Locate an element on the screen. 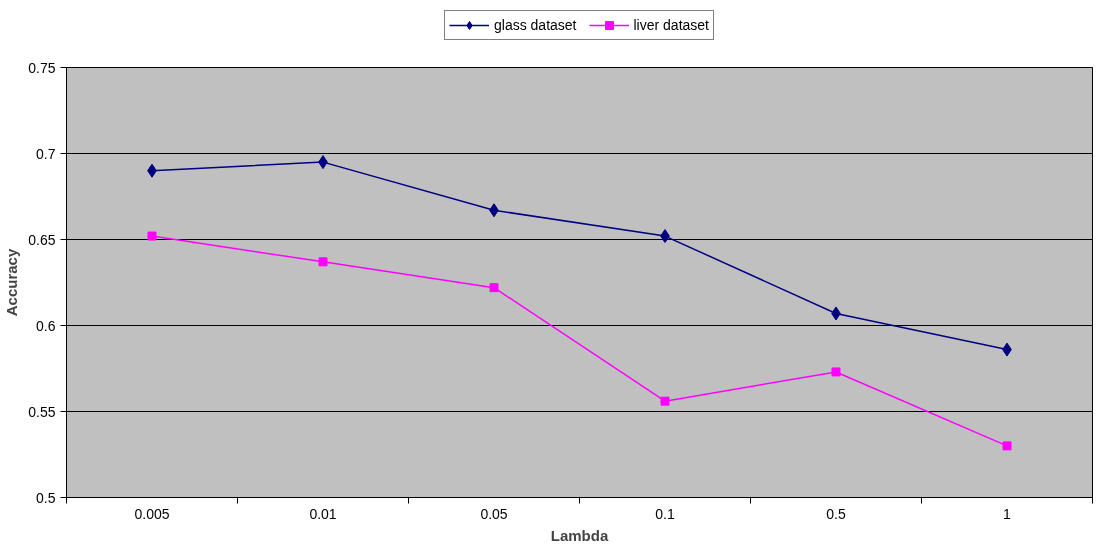 This screenshot has height=546, width=1104. x-tick-label: 1 is located at coordinates (1007, 513).